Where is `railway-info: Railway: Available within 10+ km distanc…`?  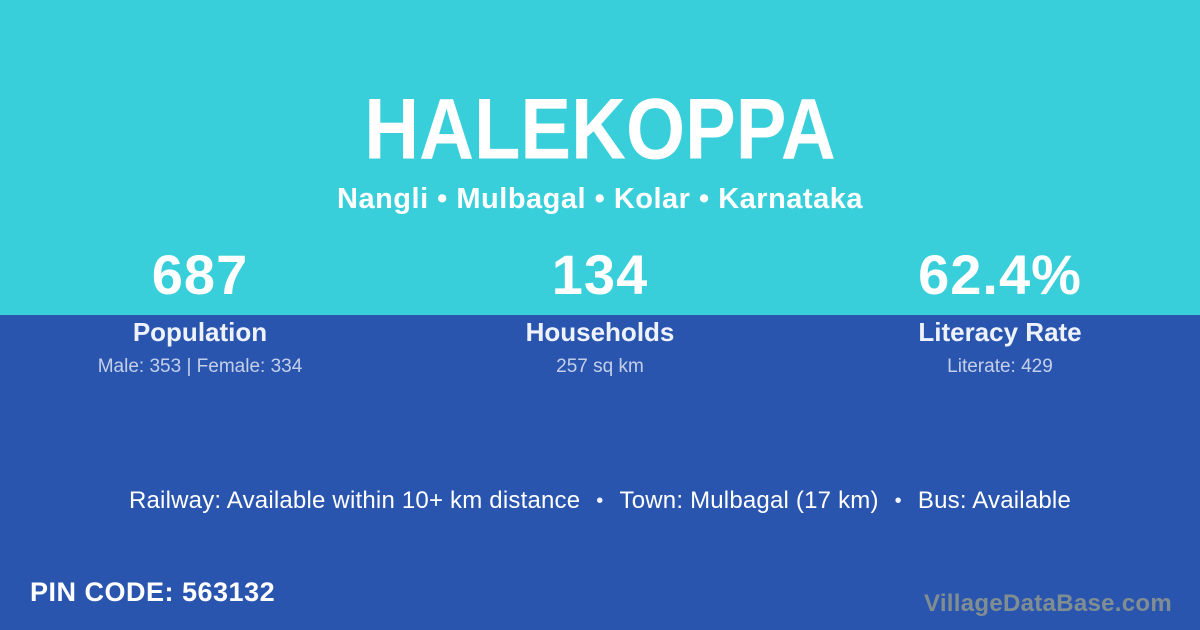 railway-info: Railway: Available within 10+ km distanc… is located at coordinates (354, 500).